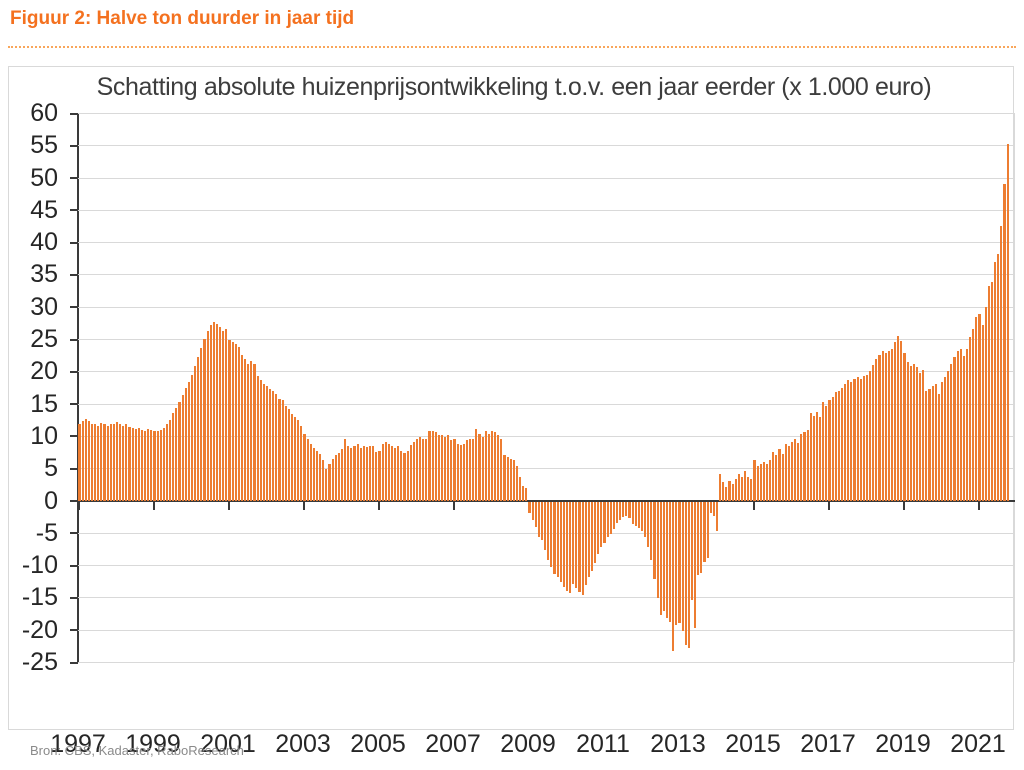 This screenshot has width=1024, height=770. Describe the element at coordinates (678, 744) in the screenshot. I see `x-axis-label: 2013` at that location.